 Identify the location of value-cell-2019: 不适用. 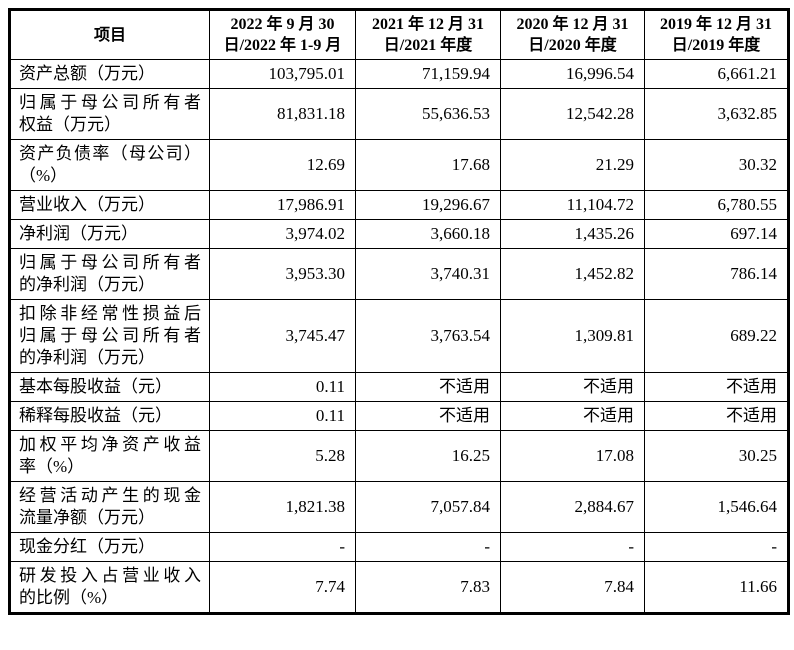
(716, 387).